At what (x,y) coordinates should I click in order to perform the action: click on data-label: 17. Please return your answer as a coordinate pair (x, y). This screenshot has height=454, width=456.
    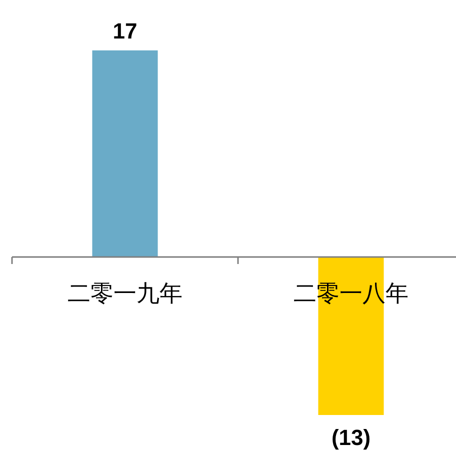
    Looking at the image, I should click on (125, 31).